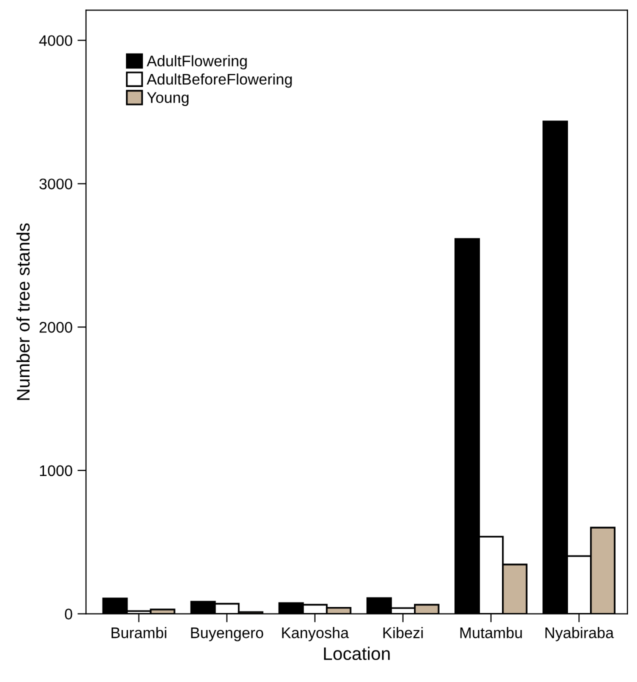 This screenshot has height=682, width=637. I want to click on y-tick-label: 1000, so click(56, 470).